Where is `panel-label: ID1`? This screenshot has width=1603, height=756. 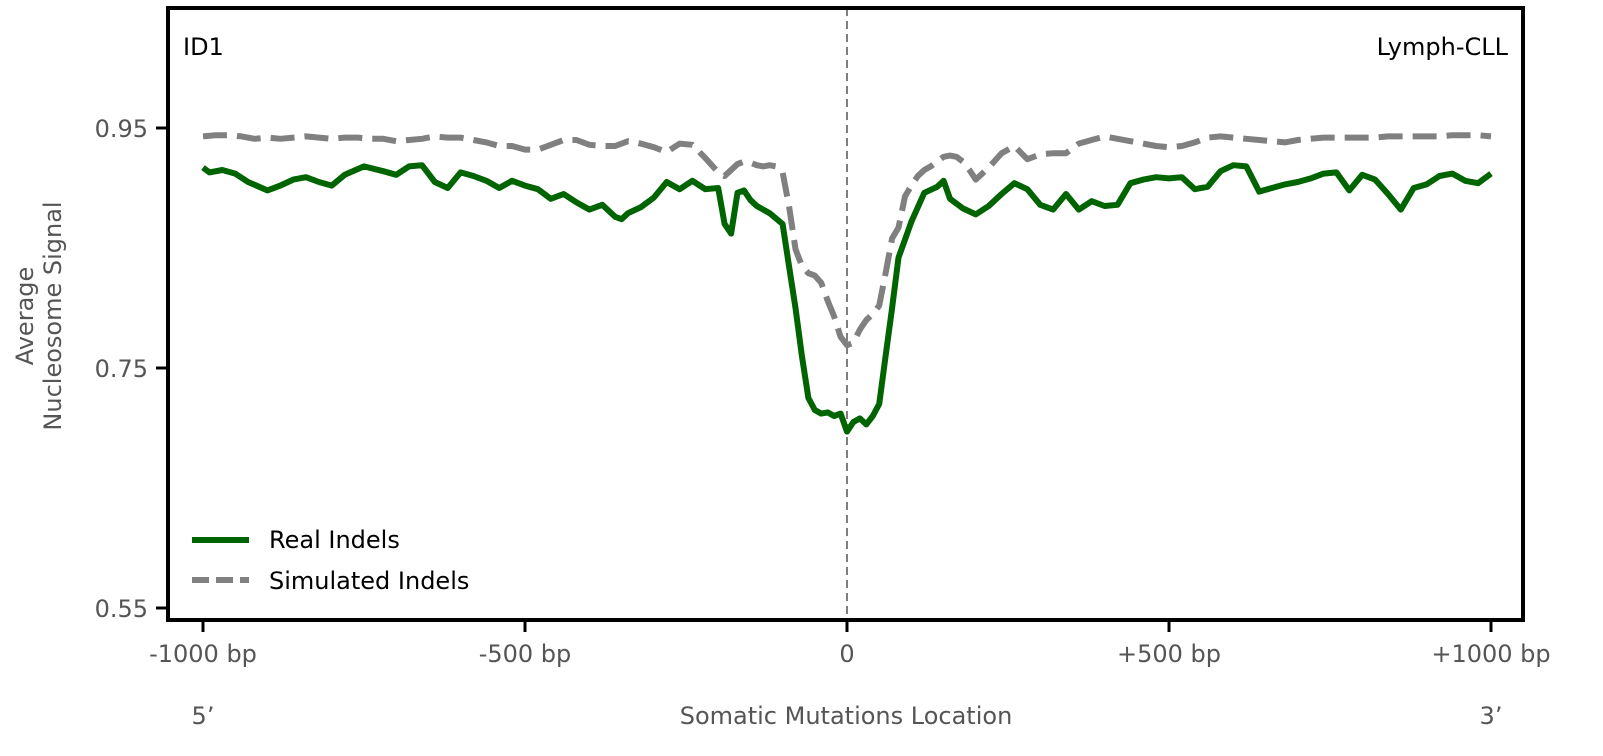
panel-label: ID1 is located at coordinates (203, 47).